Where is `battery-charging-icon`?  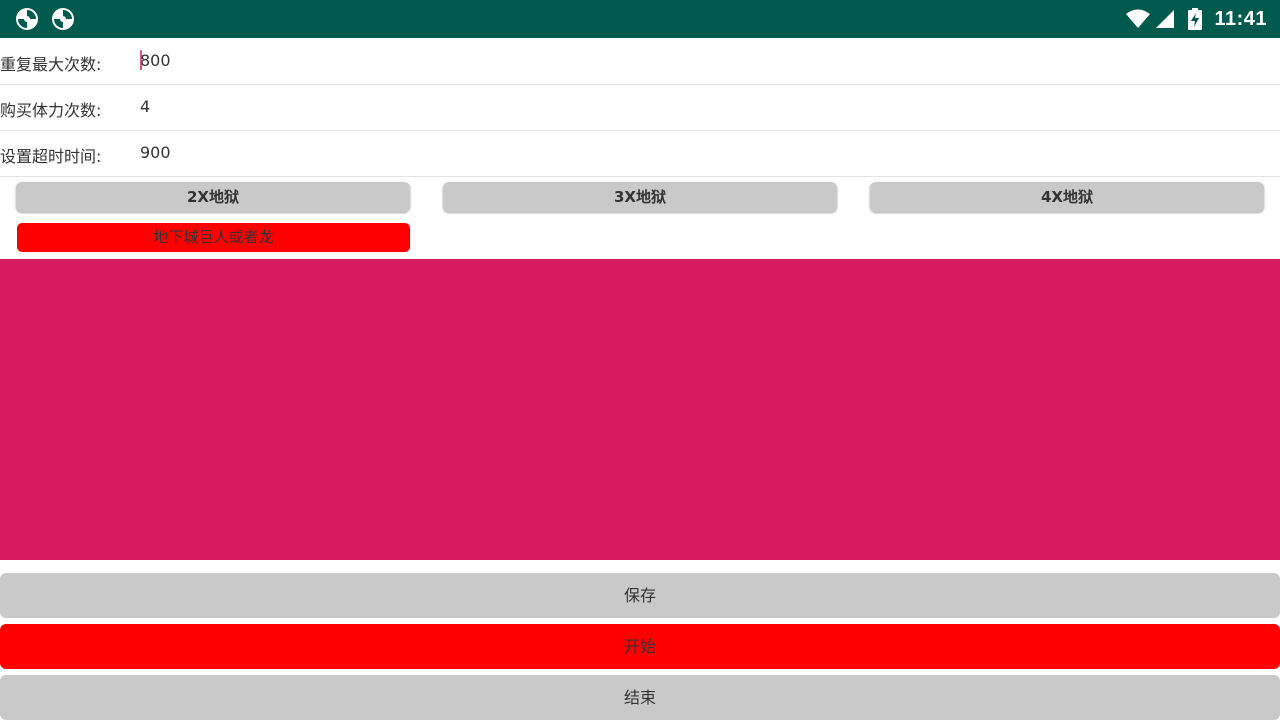
battery-charging-icon is located at coordinates (1195, 19).